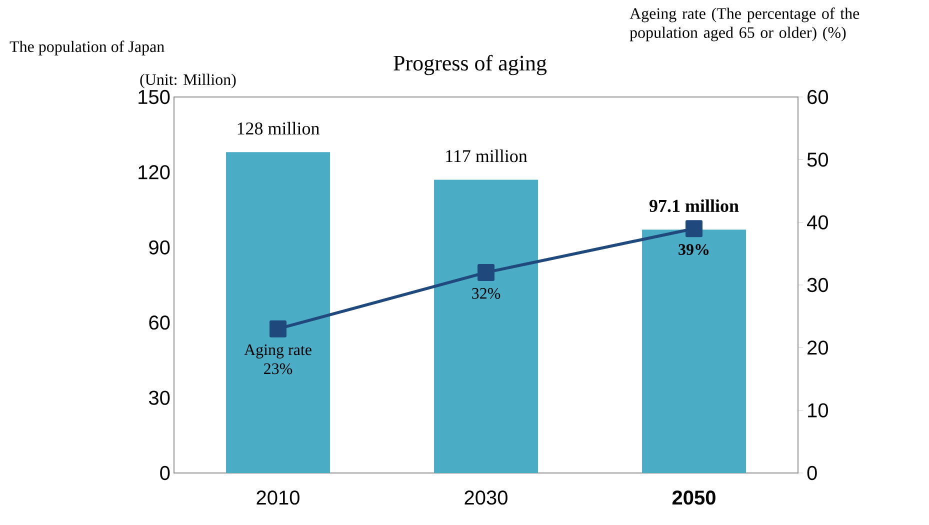 The width and height of the screenshot is (929, 525). Describe the element at coordinates (694, 205) in the screenshot. I see `data-label: 97.1 million` at that location.